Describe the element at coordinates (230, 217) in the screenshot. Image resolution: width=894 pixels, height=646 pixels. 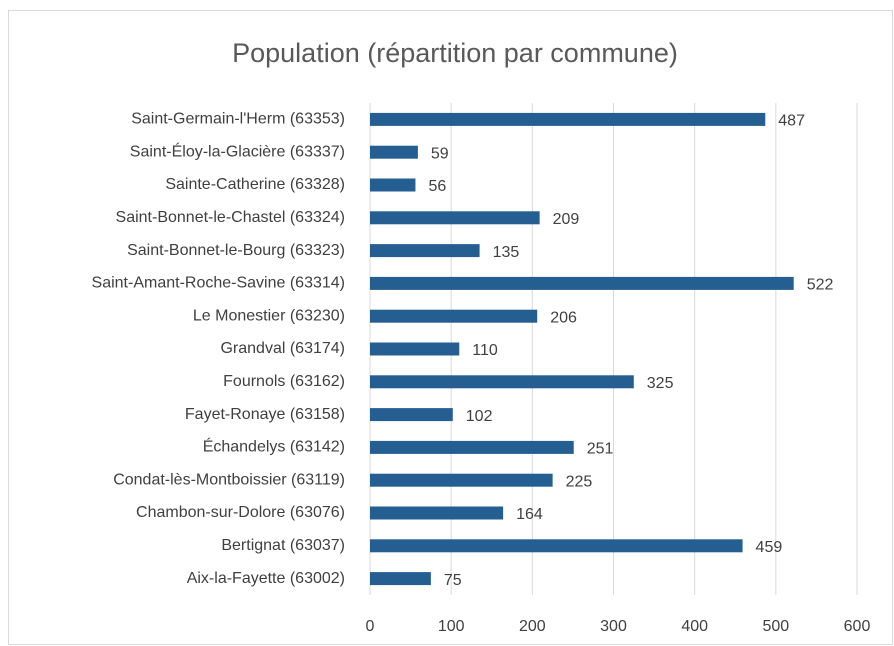
I see `y-tick-label: Saint-Bonnet-le-Chastel (63324)` at that location.